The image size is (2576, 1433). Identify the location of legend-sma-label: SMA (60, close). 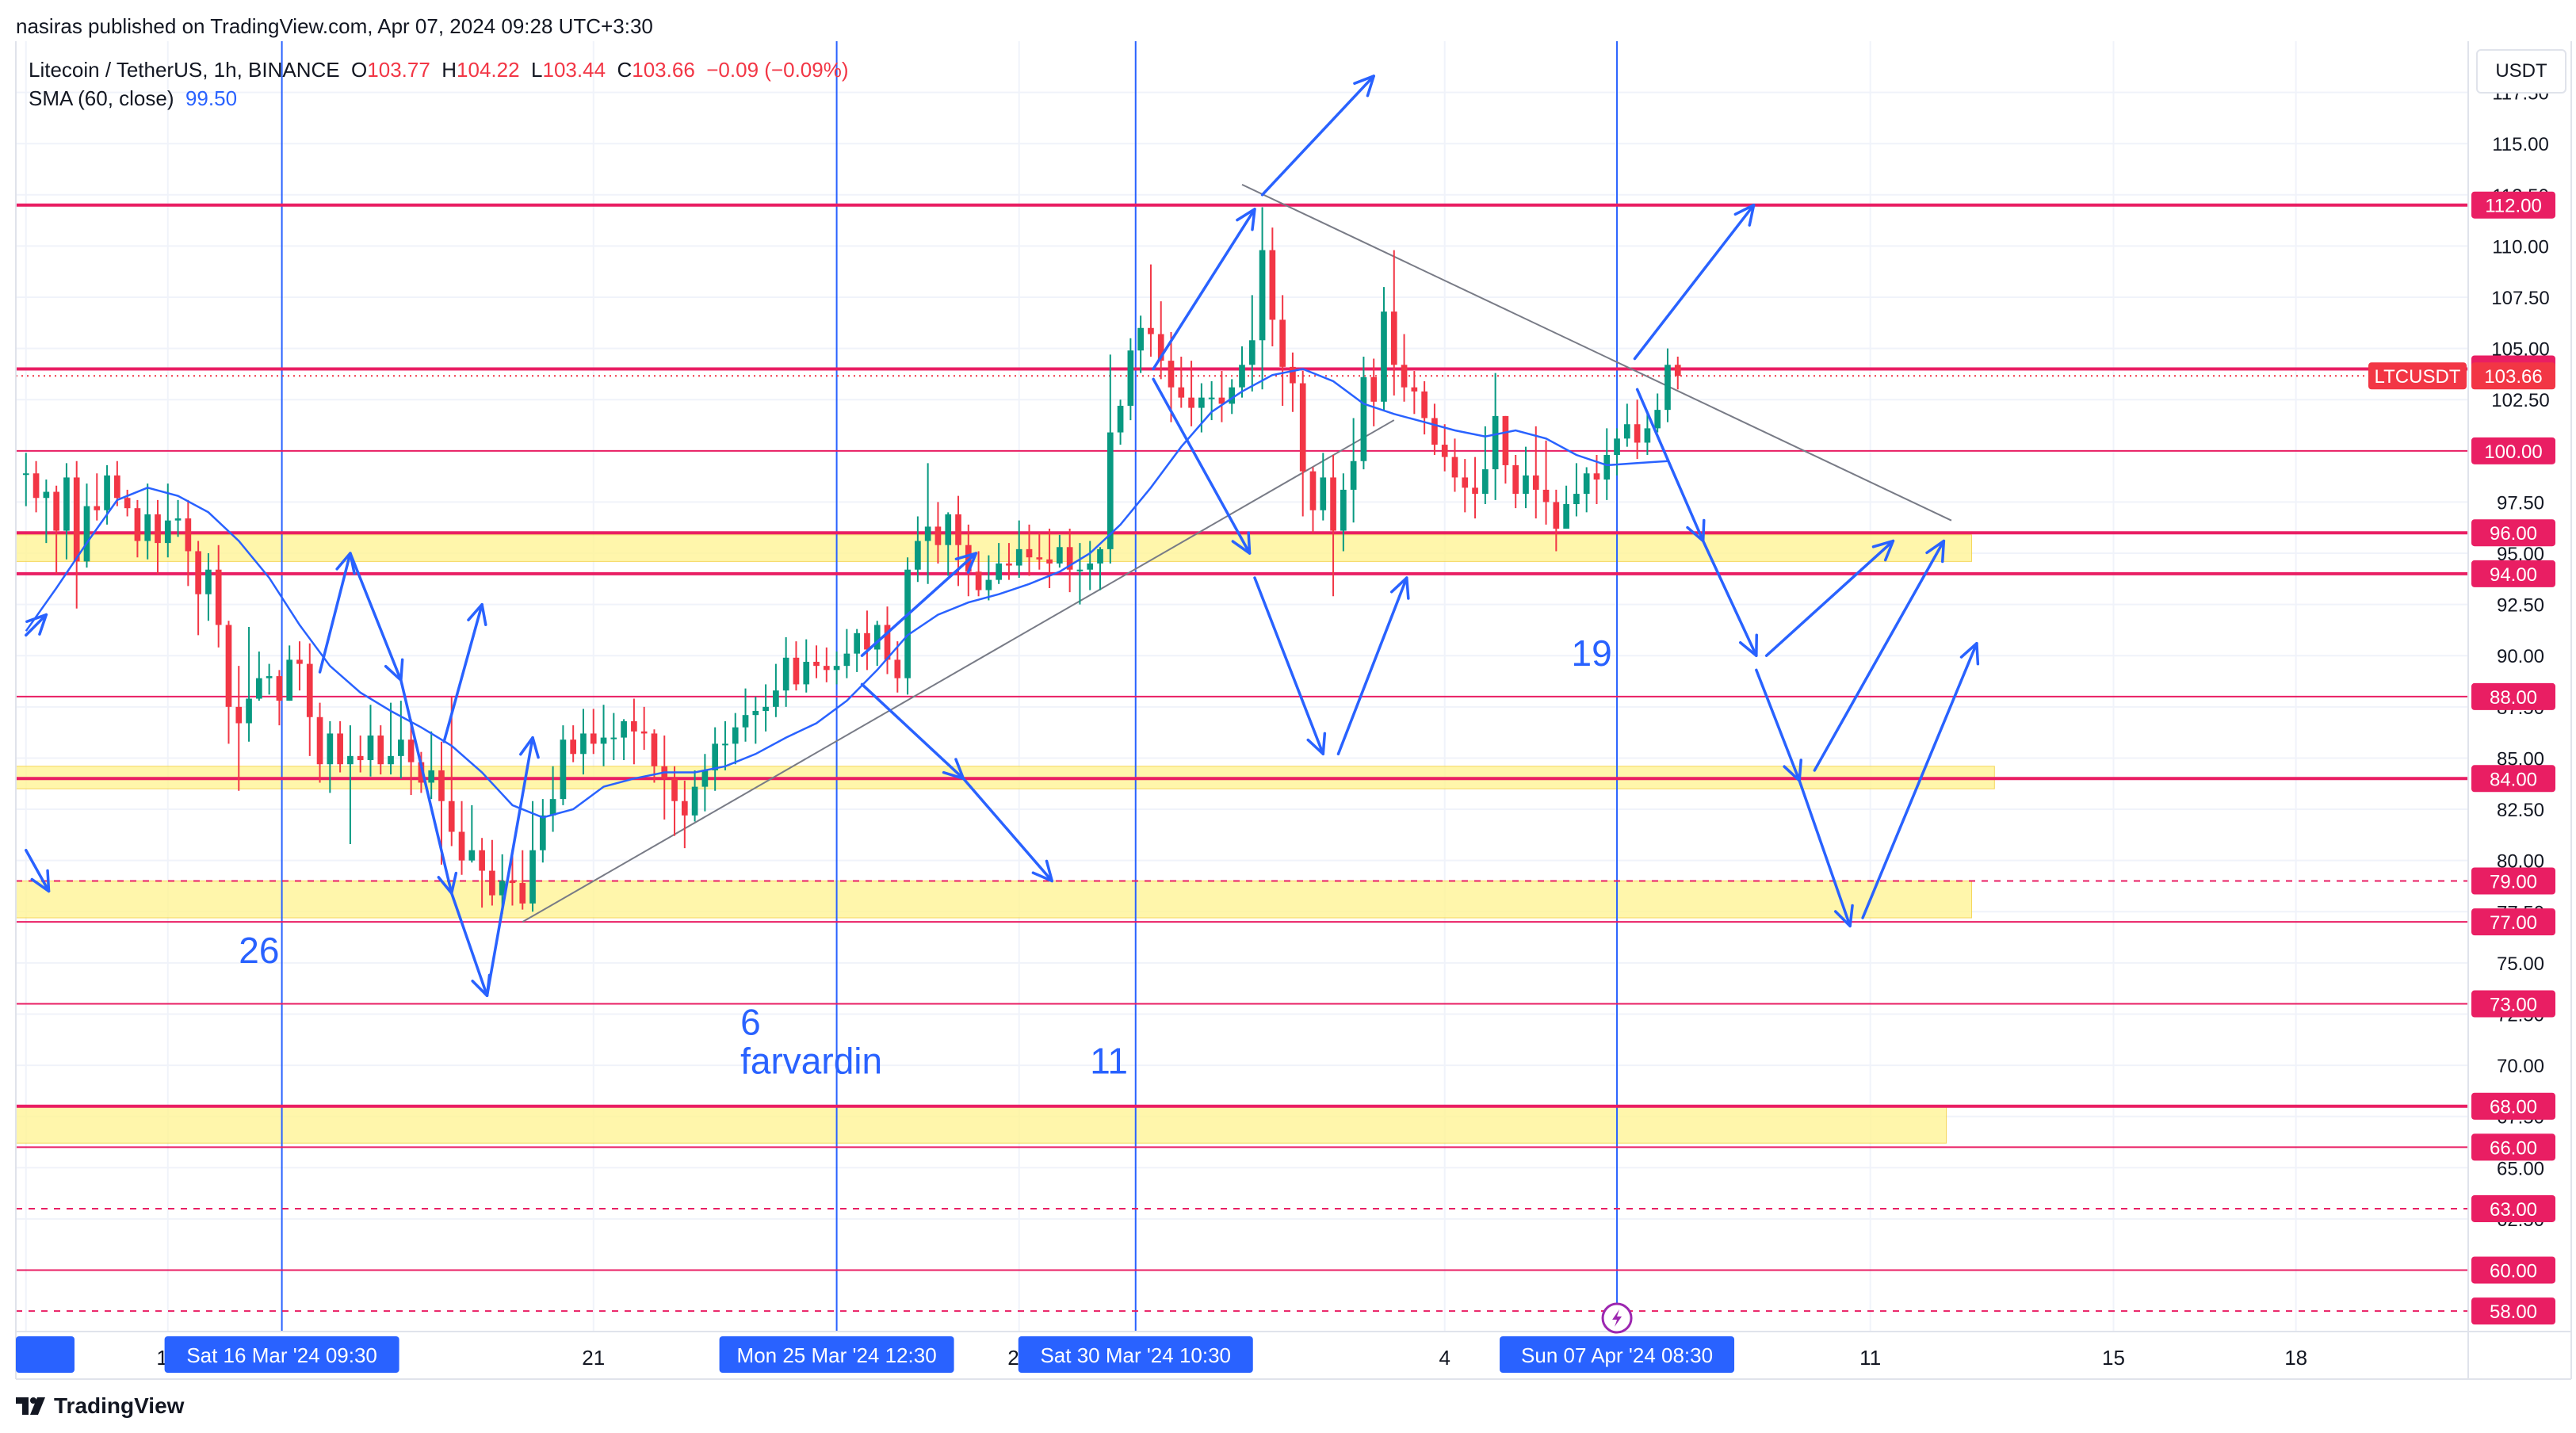
(101, 98).